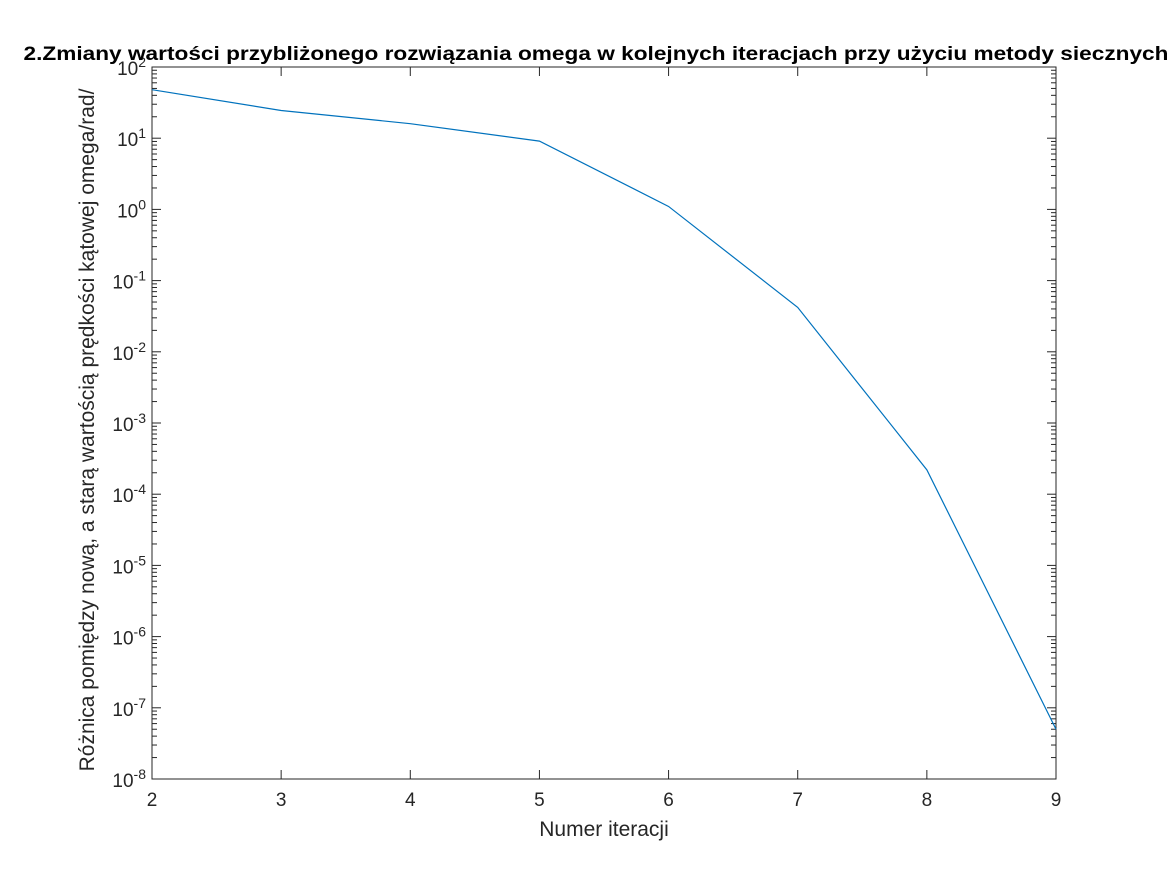 The image size is (1167, 875). What do you see at coordinates (927, 800) in the screenshot?
I see `x-tick-label: 8` at bounding box center [927, 800].